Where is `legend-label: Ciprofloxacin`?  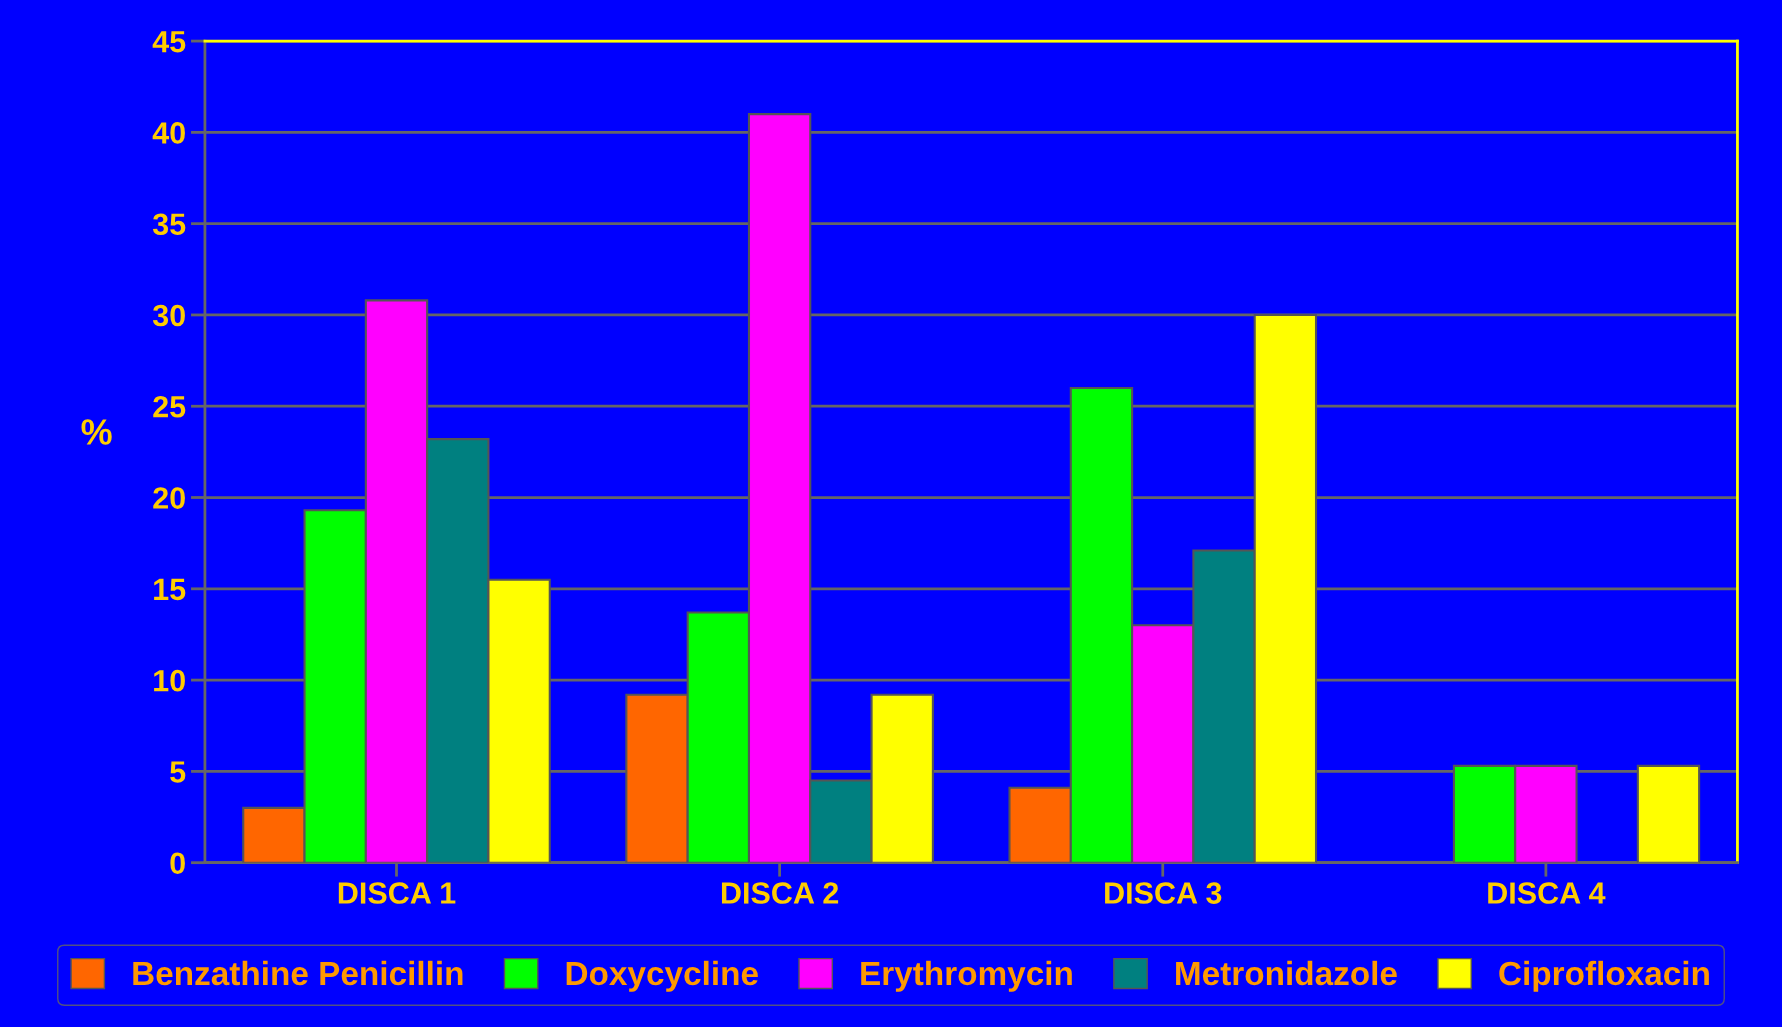
legend-label: Ciprofloxacin is located at coordinates (1604, 976).